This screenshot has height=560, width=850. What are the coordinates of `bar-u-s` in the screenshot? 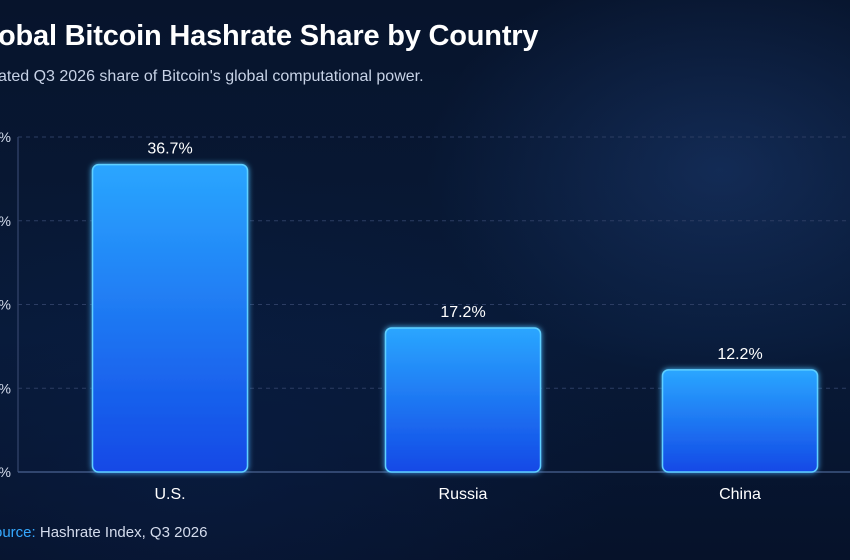 It's located at (170, 318).